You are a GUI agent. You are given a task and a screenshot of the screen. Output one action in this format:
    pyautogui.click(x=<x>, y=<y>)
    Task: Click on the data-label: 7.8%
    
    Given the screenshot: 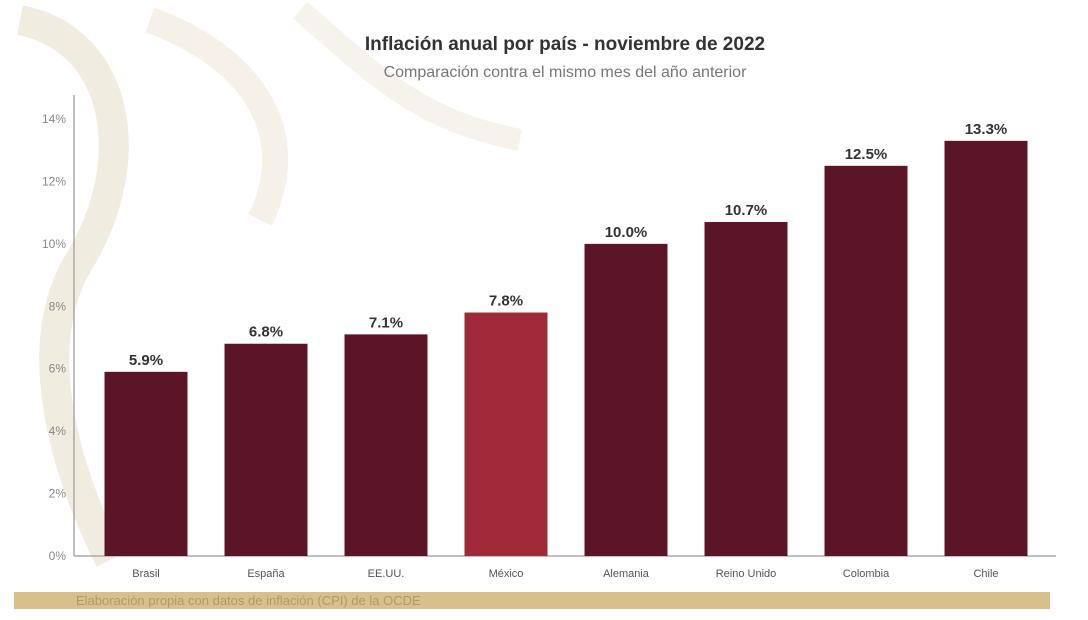 What is the action you would take?
    pyautogui.click(x=506, y=301)
    